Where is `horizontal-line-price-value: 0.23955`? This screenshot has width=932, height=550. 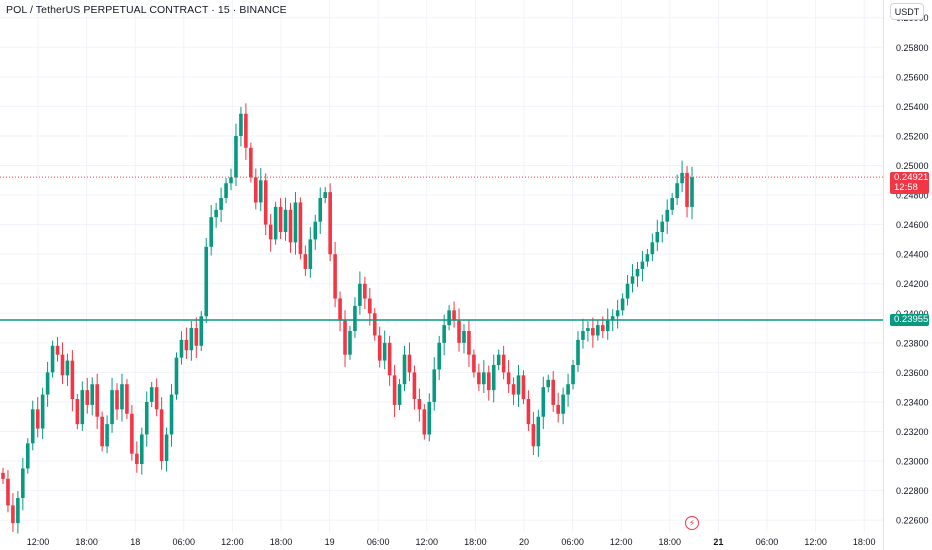 horizontal-line-price-value: 0.23955 is located at coordinates (911, 319).